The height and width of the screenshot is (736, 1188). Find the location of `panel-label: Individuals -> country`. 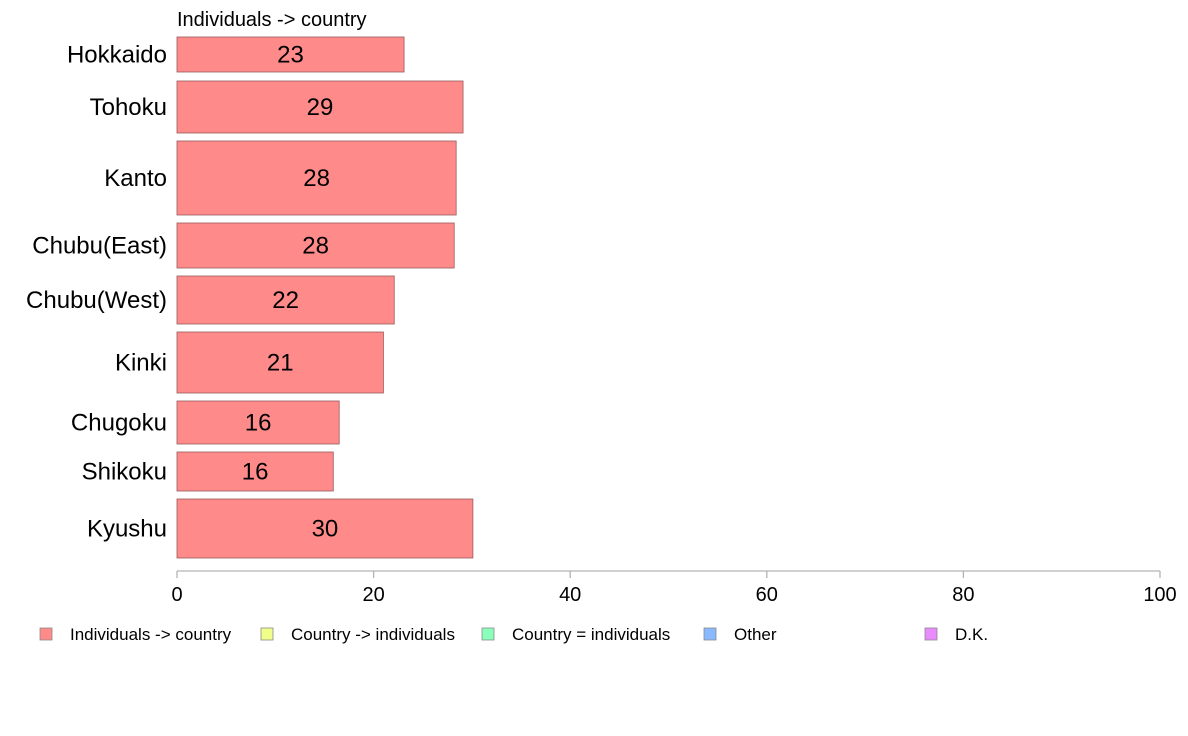

panel-label: Individuals -> country is located at coordinates (272, 20).